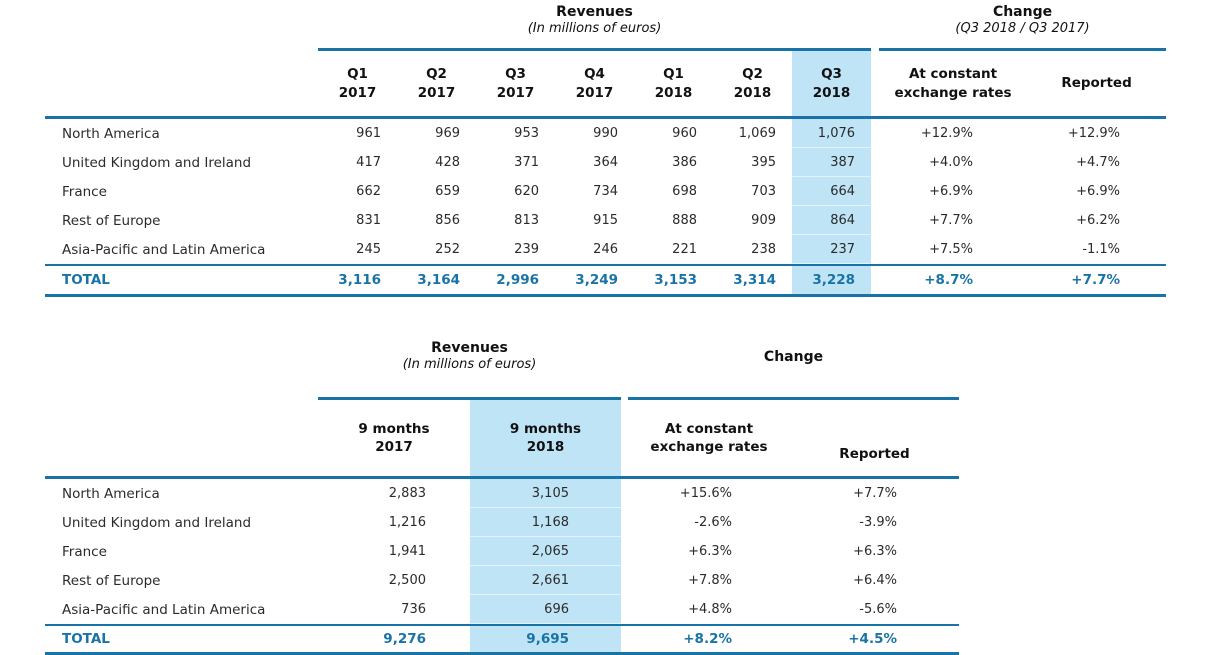 This screenshot has height=655, width=1214. I want to click on total-revenue-cell: 3,249, so click(594, 280).